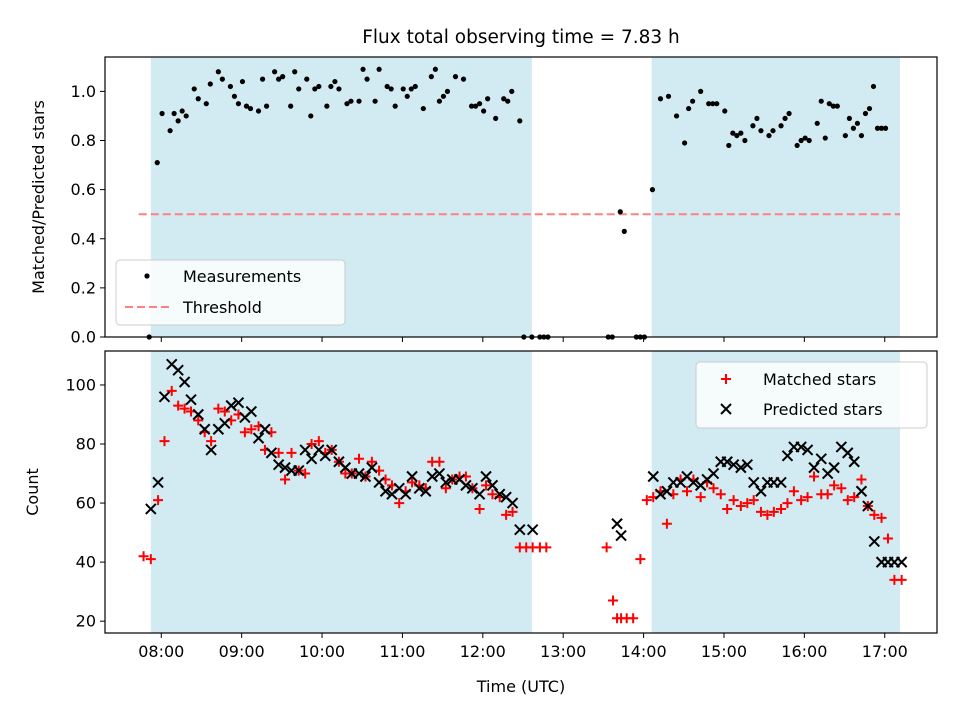 The width and height of the screenshot is (960, 720). I want to click on x-tick-label: 17:00, so click(885, 651).